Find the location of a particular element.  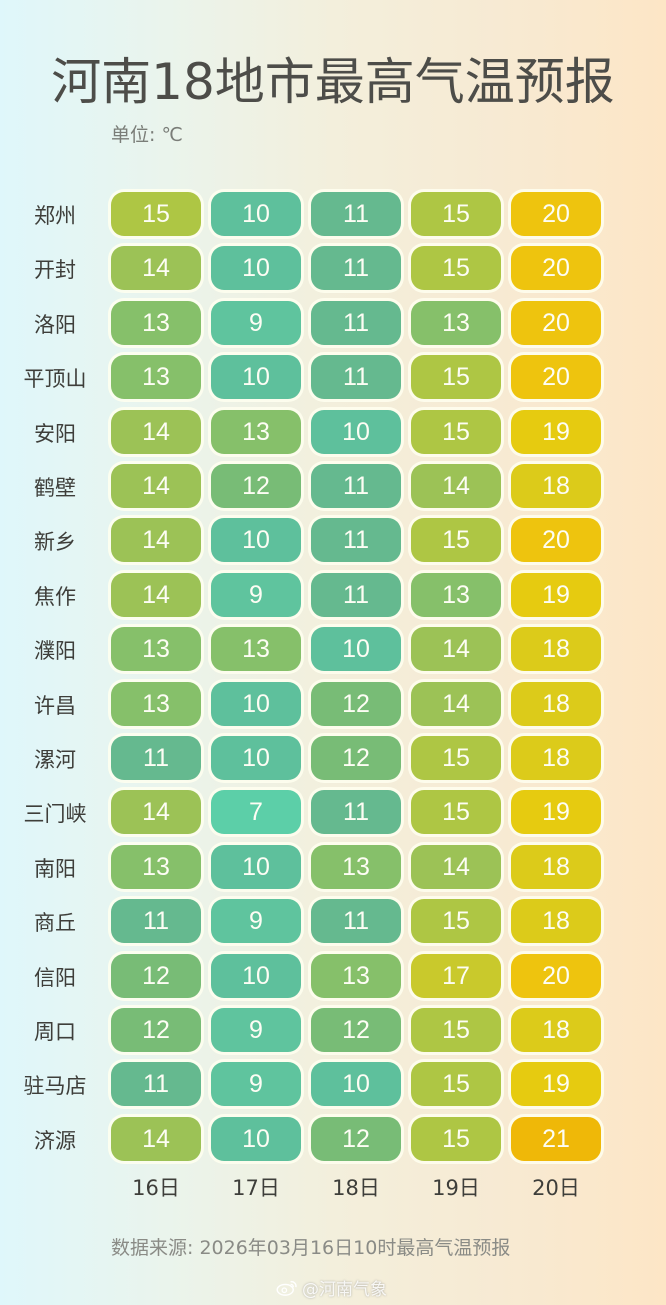

row-label-city: 安阳 is located at coordinates (55, 433).